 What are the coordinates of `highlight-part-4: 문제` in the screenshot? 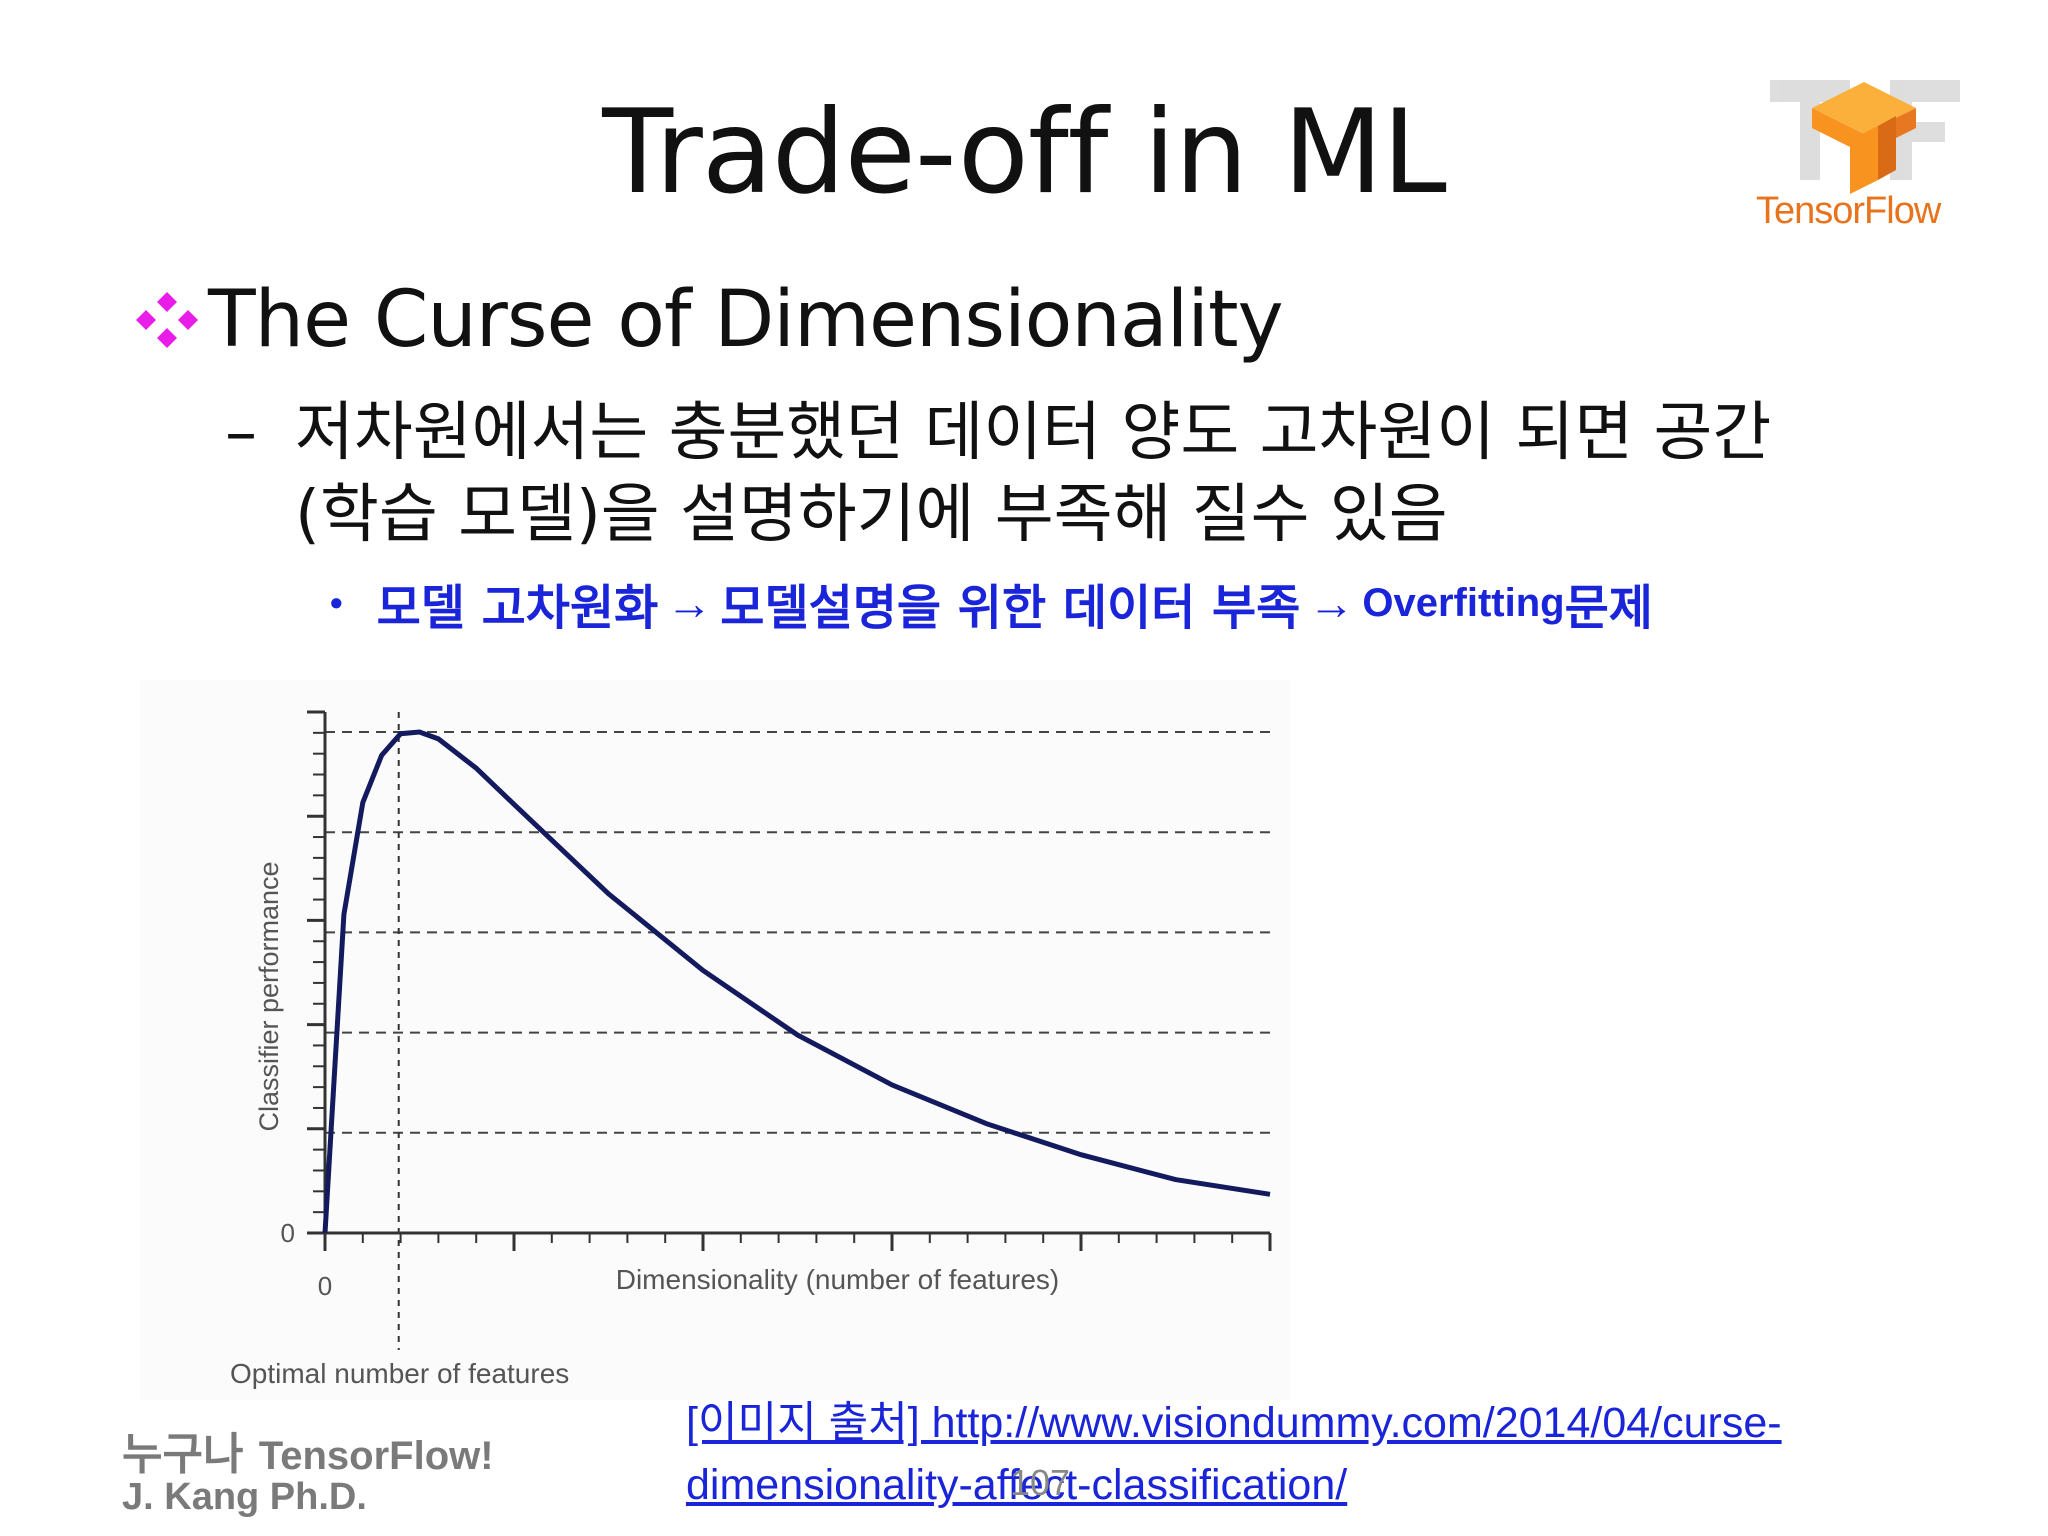 It's located at (1608, 608).